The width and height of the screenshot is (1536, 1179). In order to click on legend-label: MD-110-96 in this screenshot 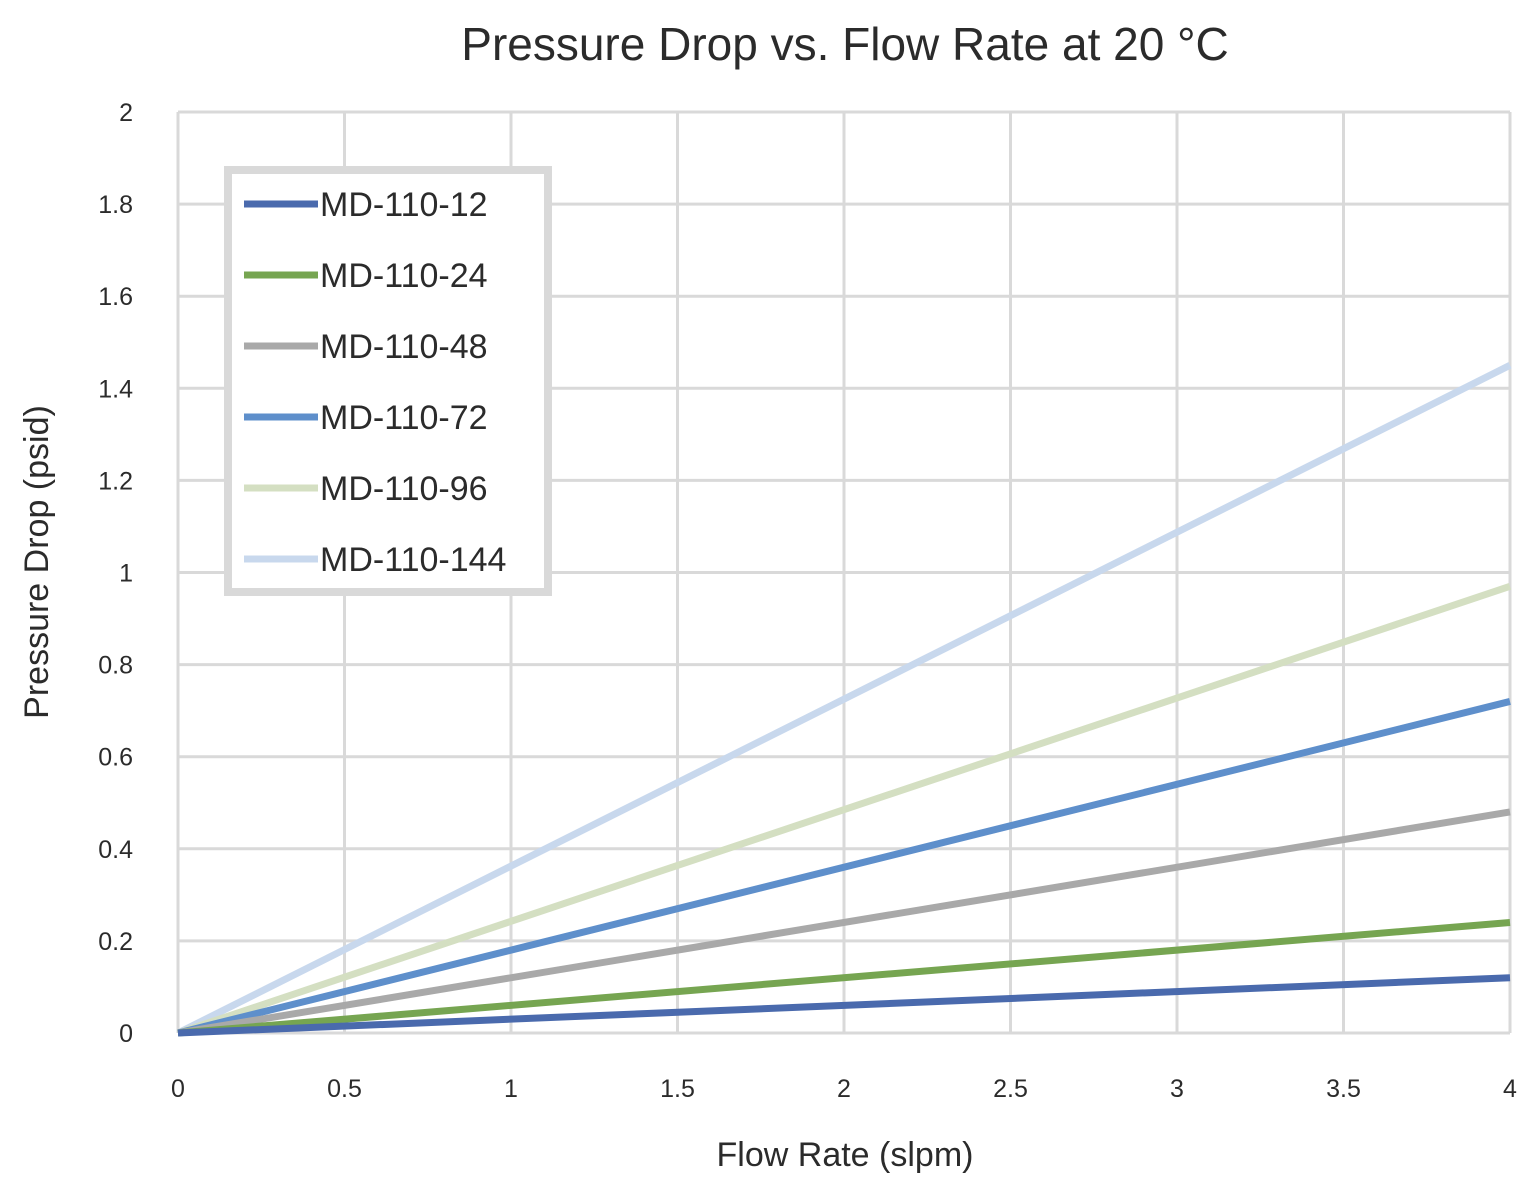, I will do `click(404, 489)`.